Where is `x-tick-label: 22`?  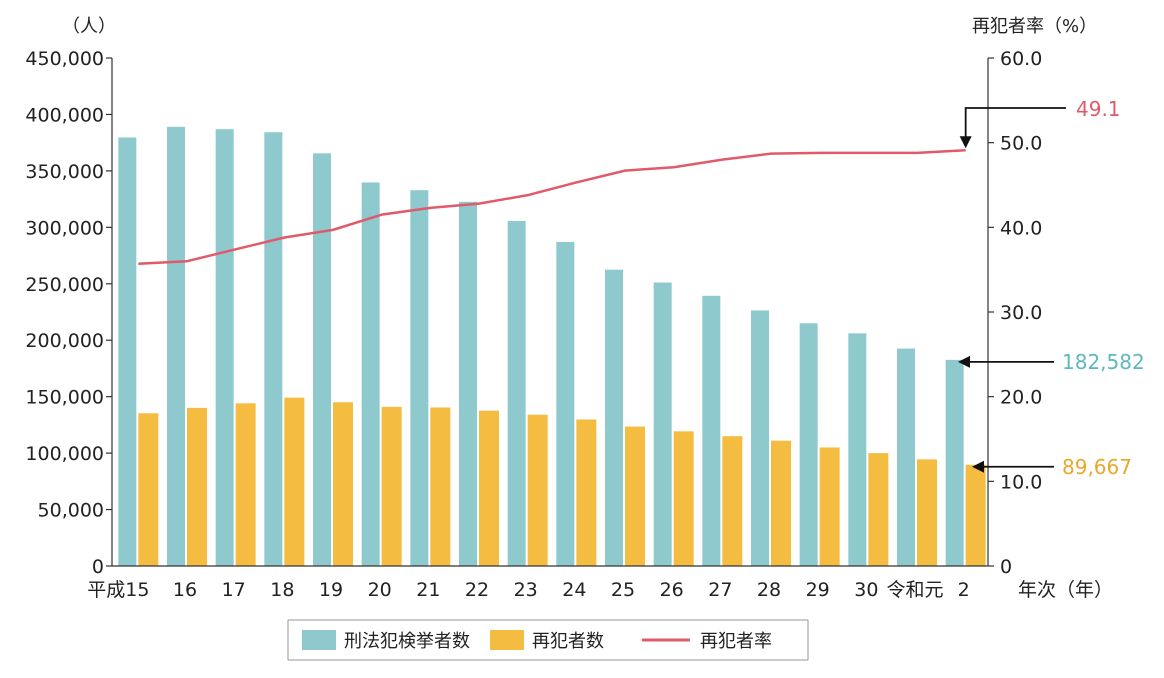
x-tick-label: 22 is located at coordinates (477, 590).